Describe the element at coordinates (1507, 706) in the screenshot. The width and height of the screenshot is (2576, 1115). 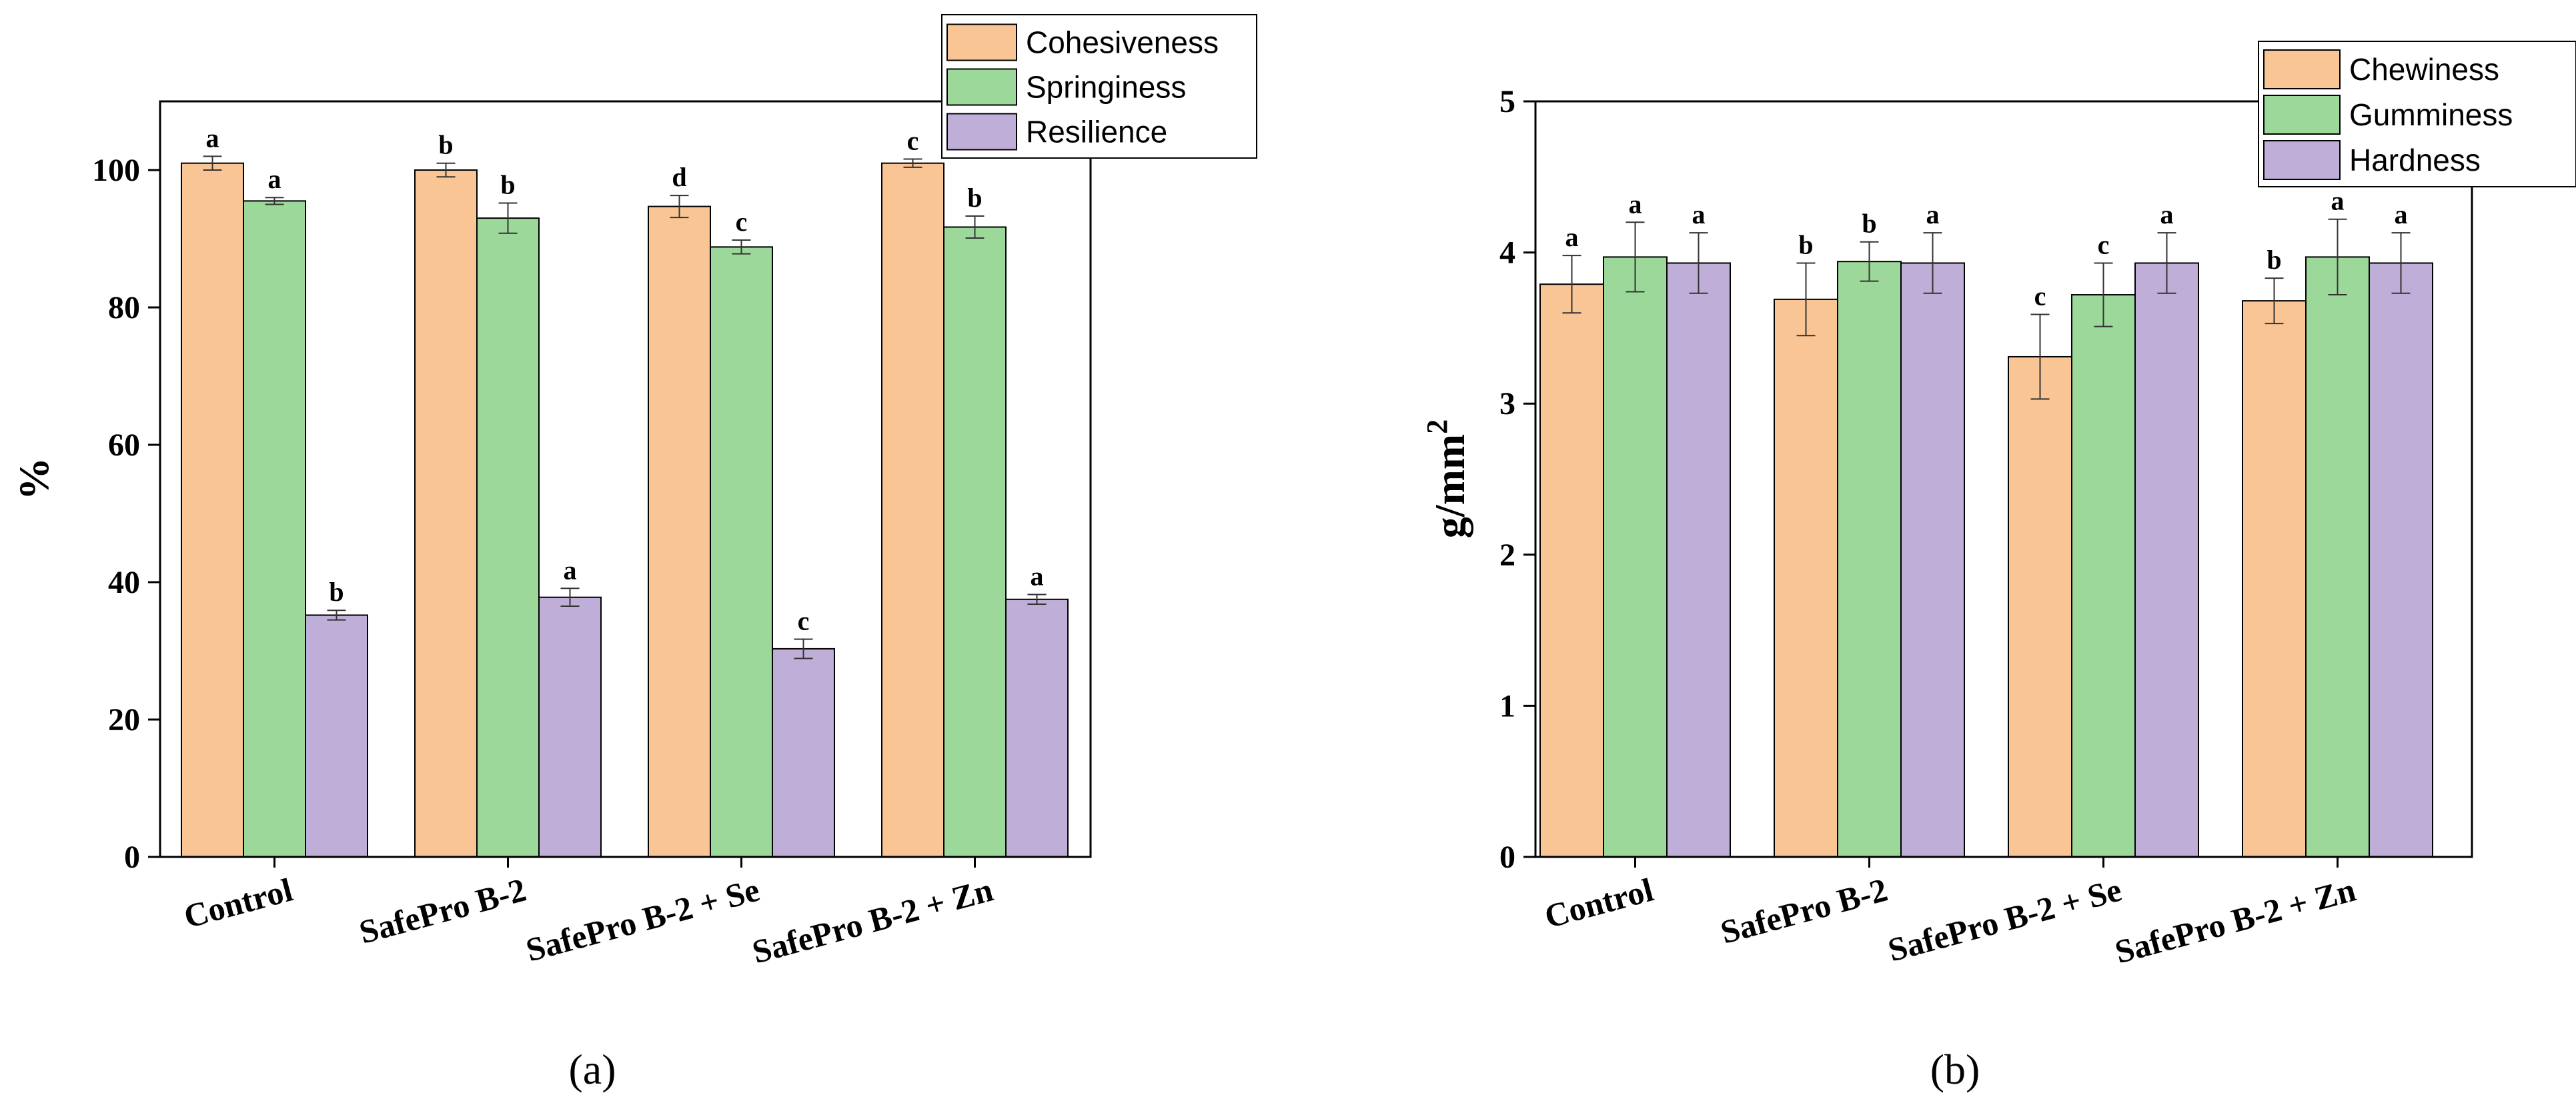
I see `y-tick-label: 1` at that location.